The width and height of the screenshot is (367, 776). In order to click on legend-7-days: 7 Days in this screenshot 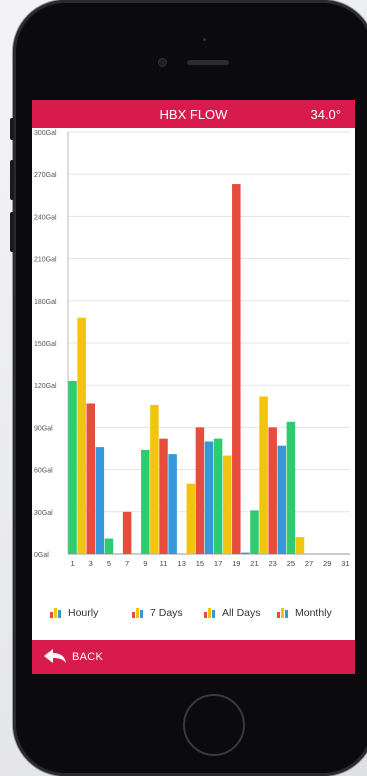, I will do `click(157, 613)`.